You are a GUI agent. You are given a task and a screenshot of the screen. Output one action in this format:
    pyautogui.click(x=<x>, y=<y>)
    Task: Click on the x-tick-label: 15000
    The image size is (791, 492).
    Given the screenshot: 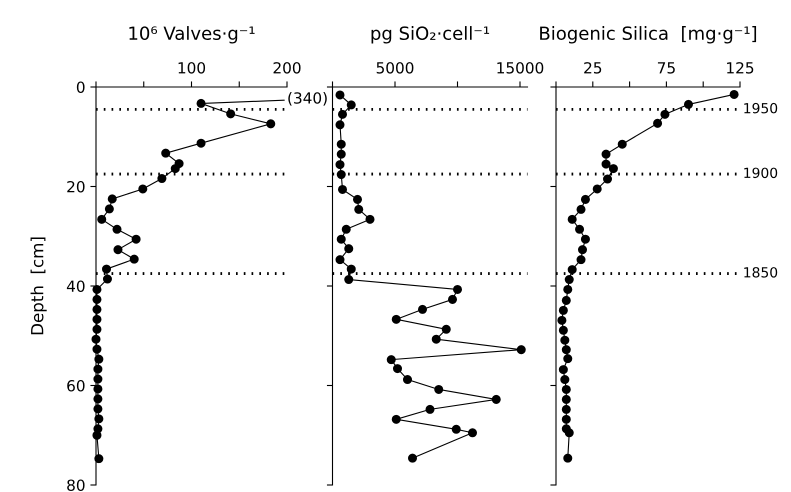 What is the action you would take?
    pyautogui.click(x=520, y=68)
    